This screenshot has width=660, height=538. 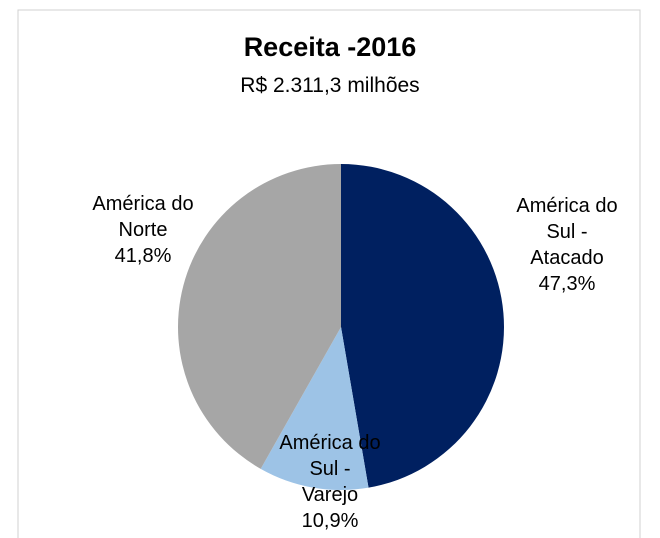 What do you see at coordinates (143, 217) in the screenshot?
I see `slice-category: América do Norte` at bounding box center [143, 217].